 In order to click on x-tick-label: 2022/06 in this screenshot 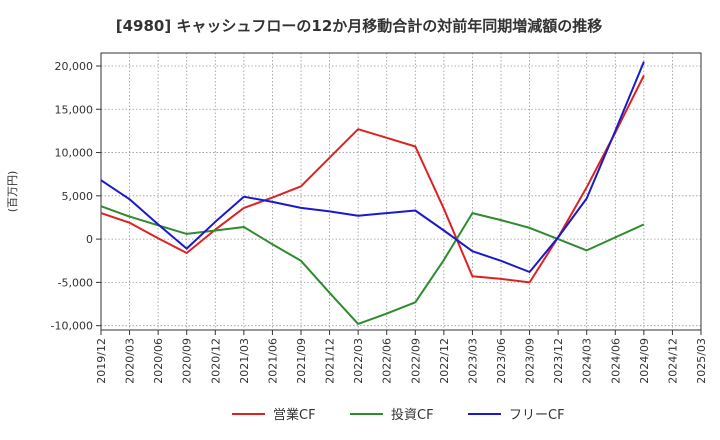, I will do `click(387, 361)`.